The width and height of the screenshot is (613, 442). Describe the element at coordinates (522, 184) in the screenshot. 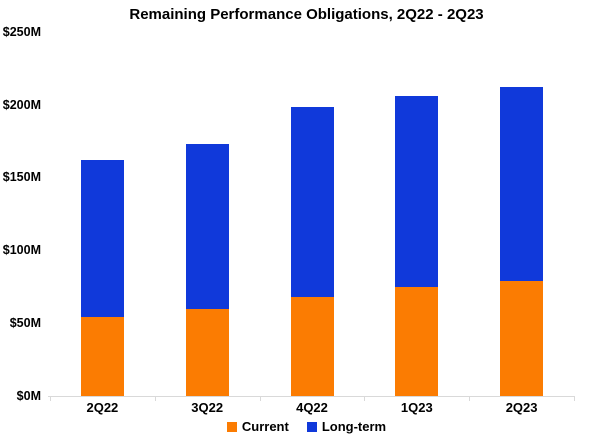

I see `bar-segment-long-term-2q23` at that location.